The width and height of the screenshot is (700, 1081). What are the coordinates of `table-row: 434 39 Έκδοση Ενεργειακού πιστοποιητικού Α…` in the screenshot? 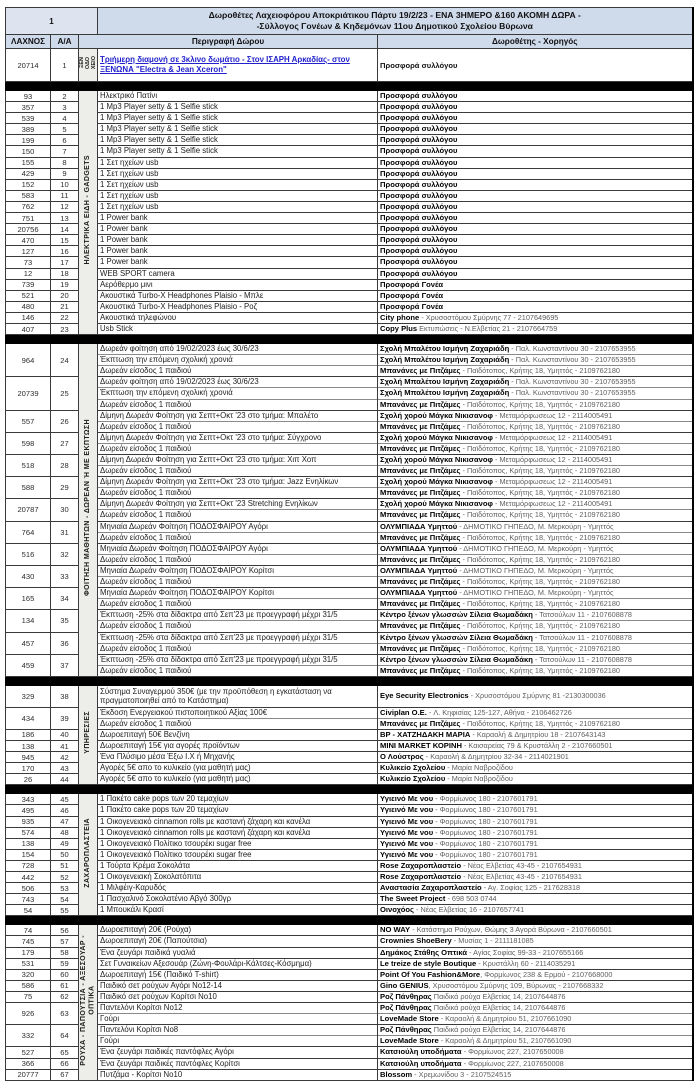 It's located at (349, 718).